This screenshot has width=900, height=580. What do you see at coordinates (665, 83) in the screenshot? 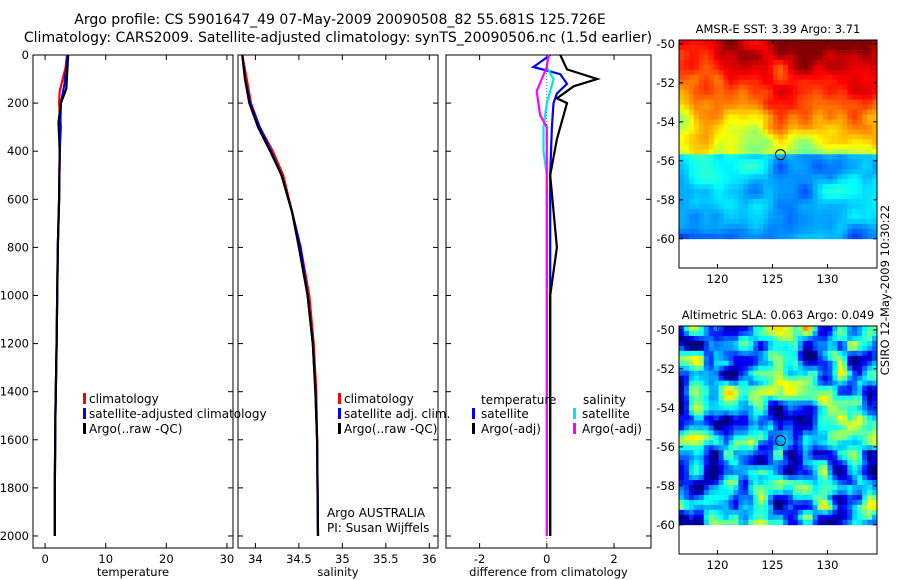
I see `map-y-tick-label: -52` at bounding box center [665, 83].